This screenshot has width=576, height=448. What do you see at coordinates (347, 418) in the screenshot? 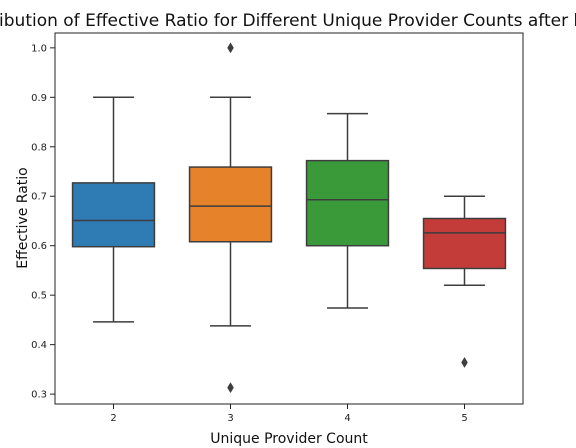
I see `x-tick-label: 4` at bounding box center [347, 418].